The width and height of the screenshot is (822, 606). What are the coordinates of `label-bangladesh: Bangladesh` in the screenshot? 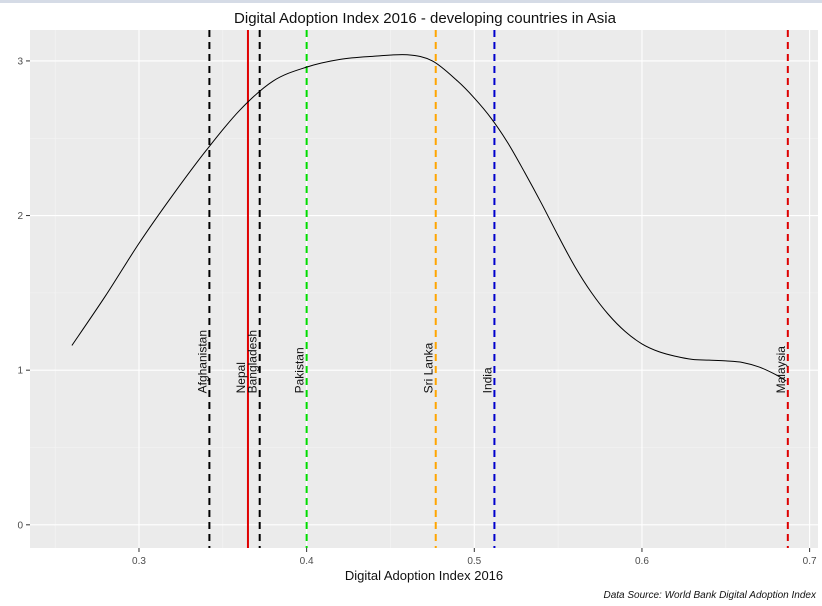 It's located at (253, 361).